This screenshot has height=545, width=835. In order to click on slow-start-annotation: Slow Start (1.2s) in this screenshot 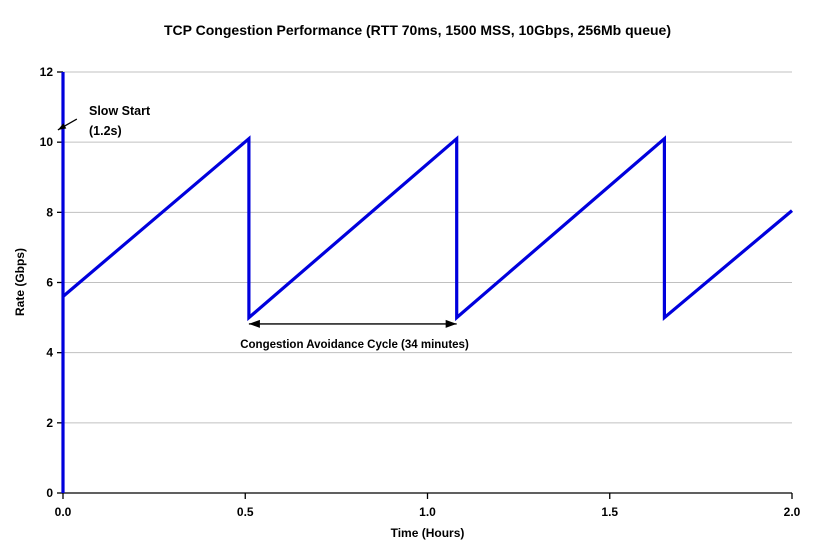, I will do `click(119, 121)`.